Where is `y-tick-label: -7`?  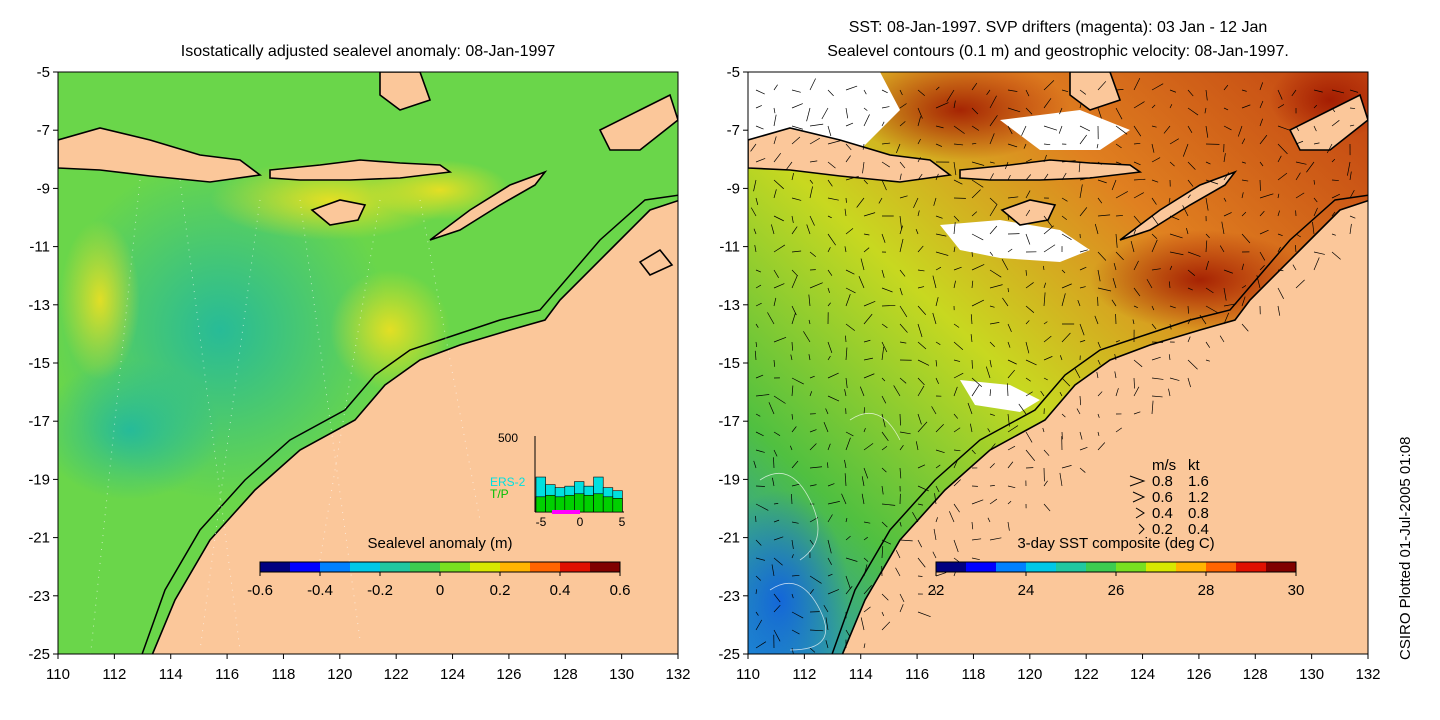 y-tick-label: -7 is located at coordinates (733, 130).